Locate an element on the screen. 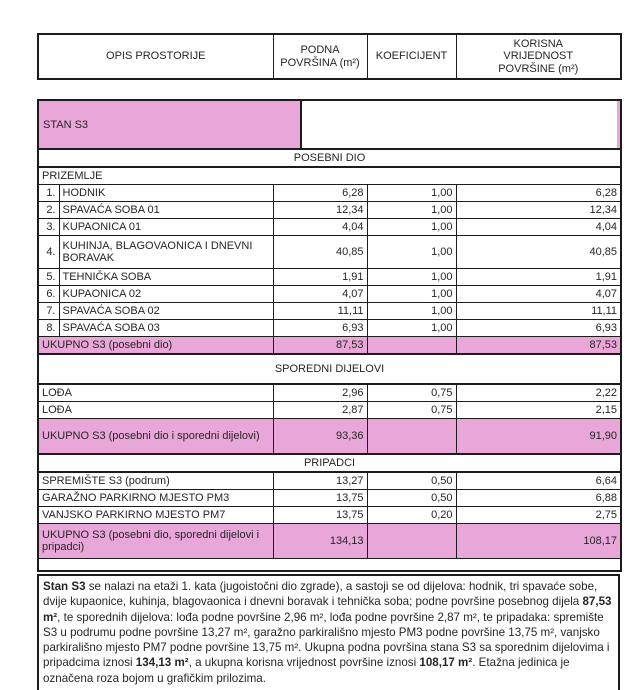 Image resolution: width=641 pixels, height=690 pixels. table-row: VANJSKO PARKIRNO MJESTO PM7 13,75 0,20 2,75 is located at coordinates (329, 515).